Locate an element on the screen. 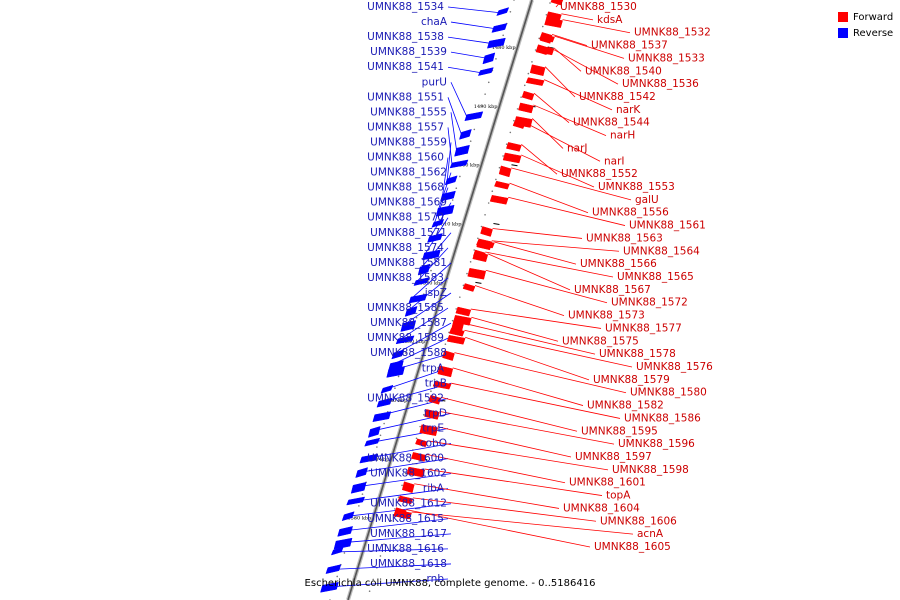 The height and width of the screenshot is (600, 900). forward-gene-label: kdsA is located at coordinates (610, 20).